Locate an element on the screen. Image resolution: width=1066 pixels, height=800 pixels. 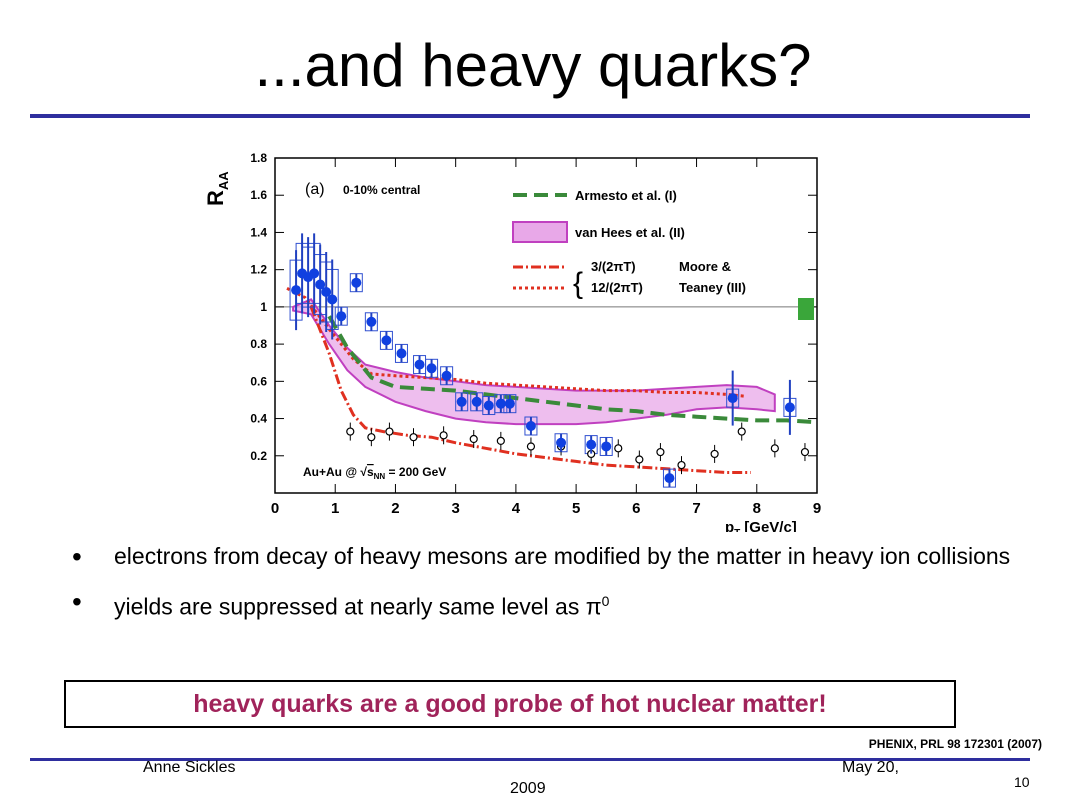
centrality-label: 0-10% central is located at coordinates (381, 190).